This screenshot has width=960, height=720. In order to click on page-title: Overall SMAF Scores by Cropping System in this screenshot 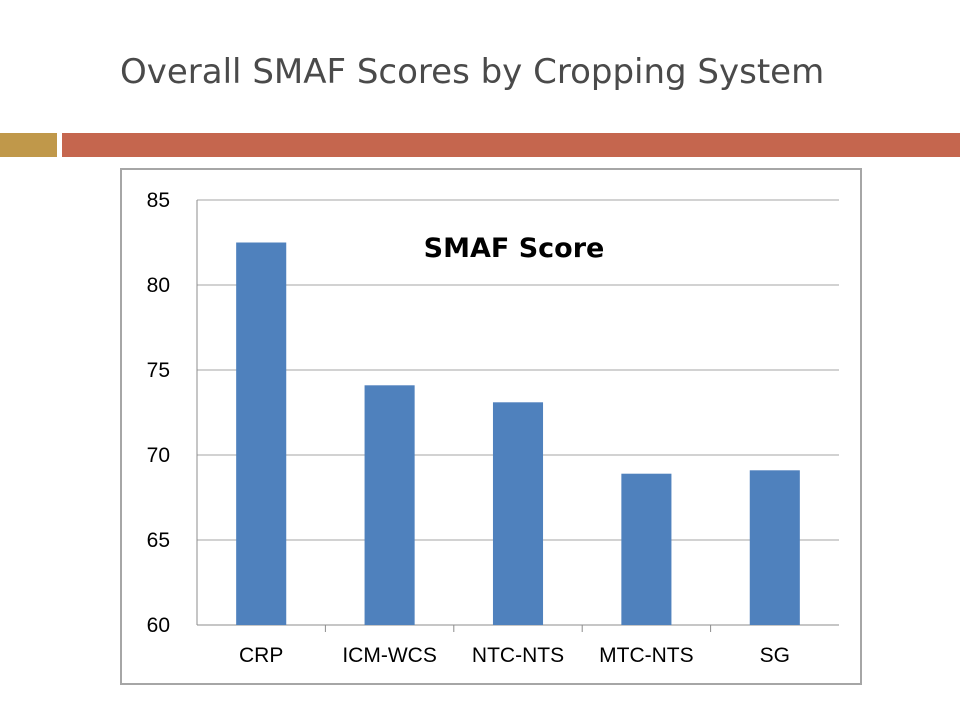, I will do `click(472, 72)`.